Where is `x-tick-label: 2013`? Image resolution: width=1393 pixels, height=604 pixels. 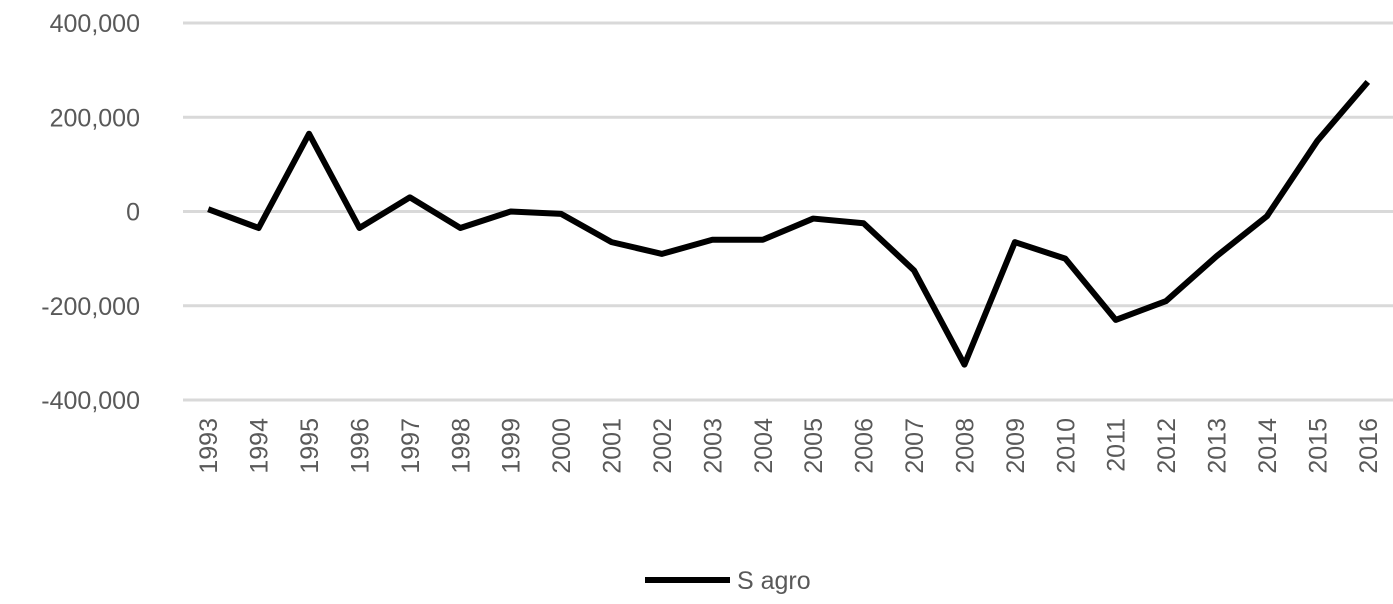
x-tick-label: 2013 is located at coordinates (1218, 446).